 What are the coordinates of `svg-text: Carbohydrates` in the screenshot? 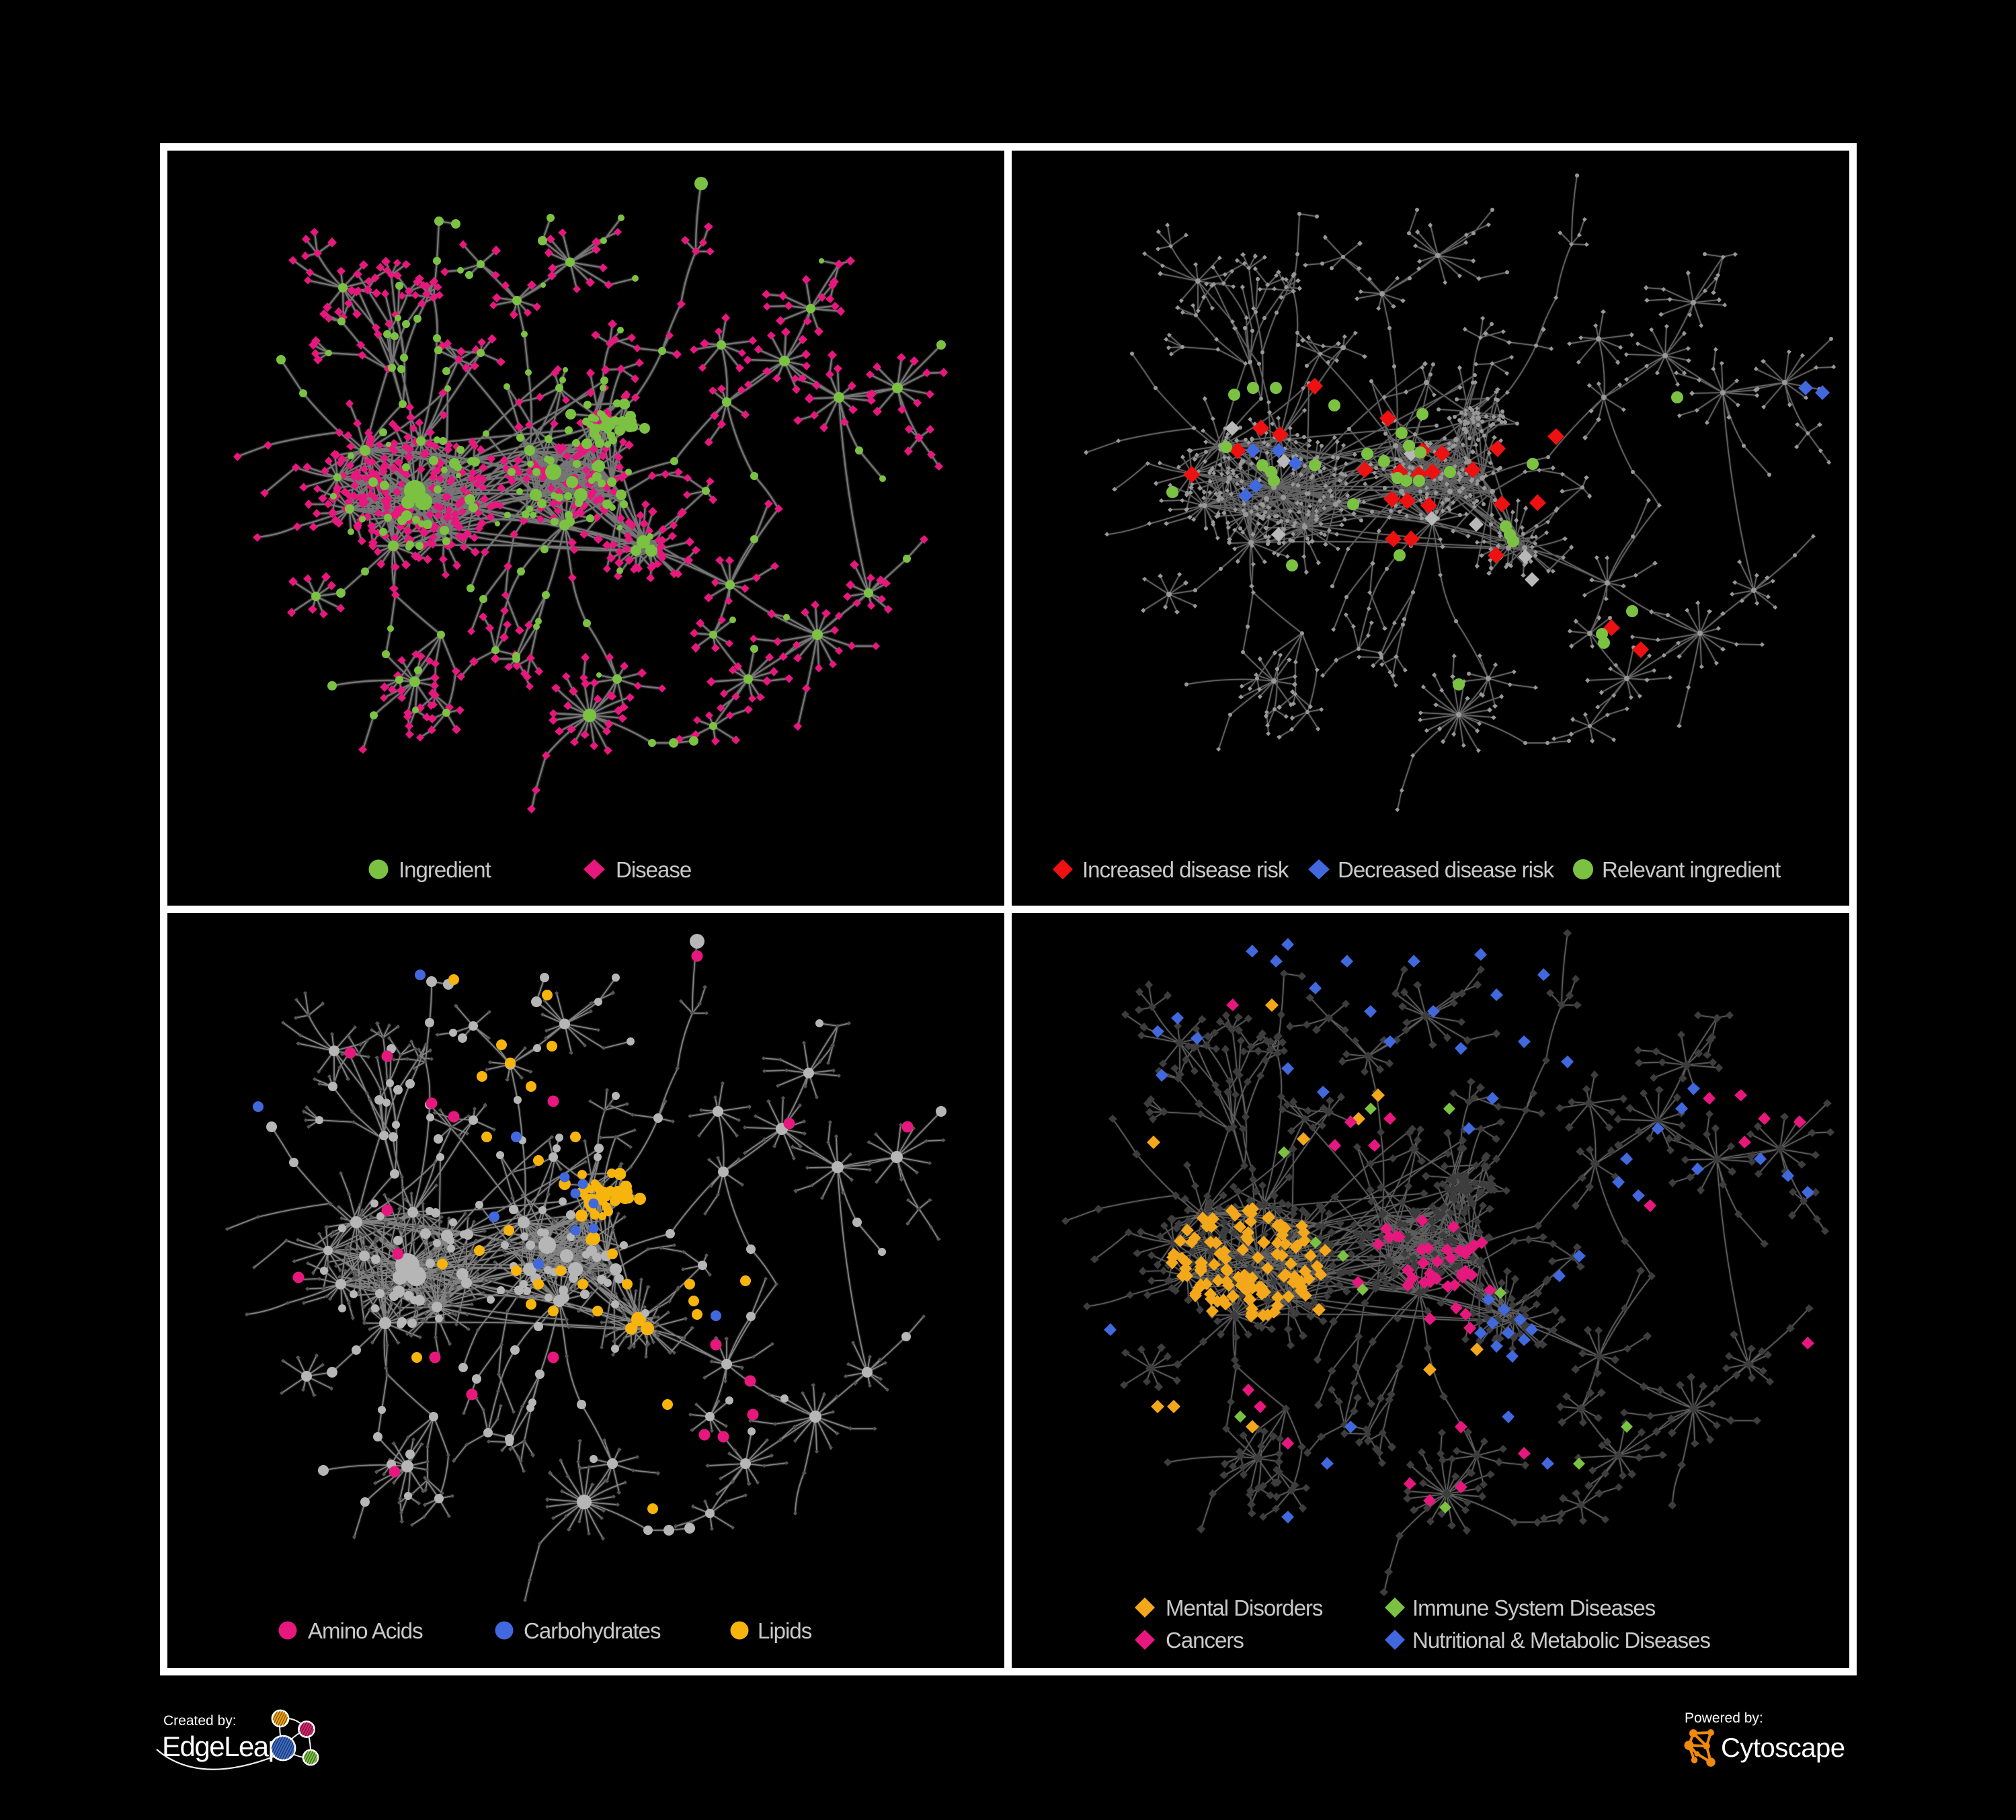 It's located at (592, 1630).